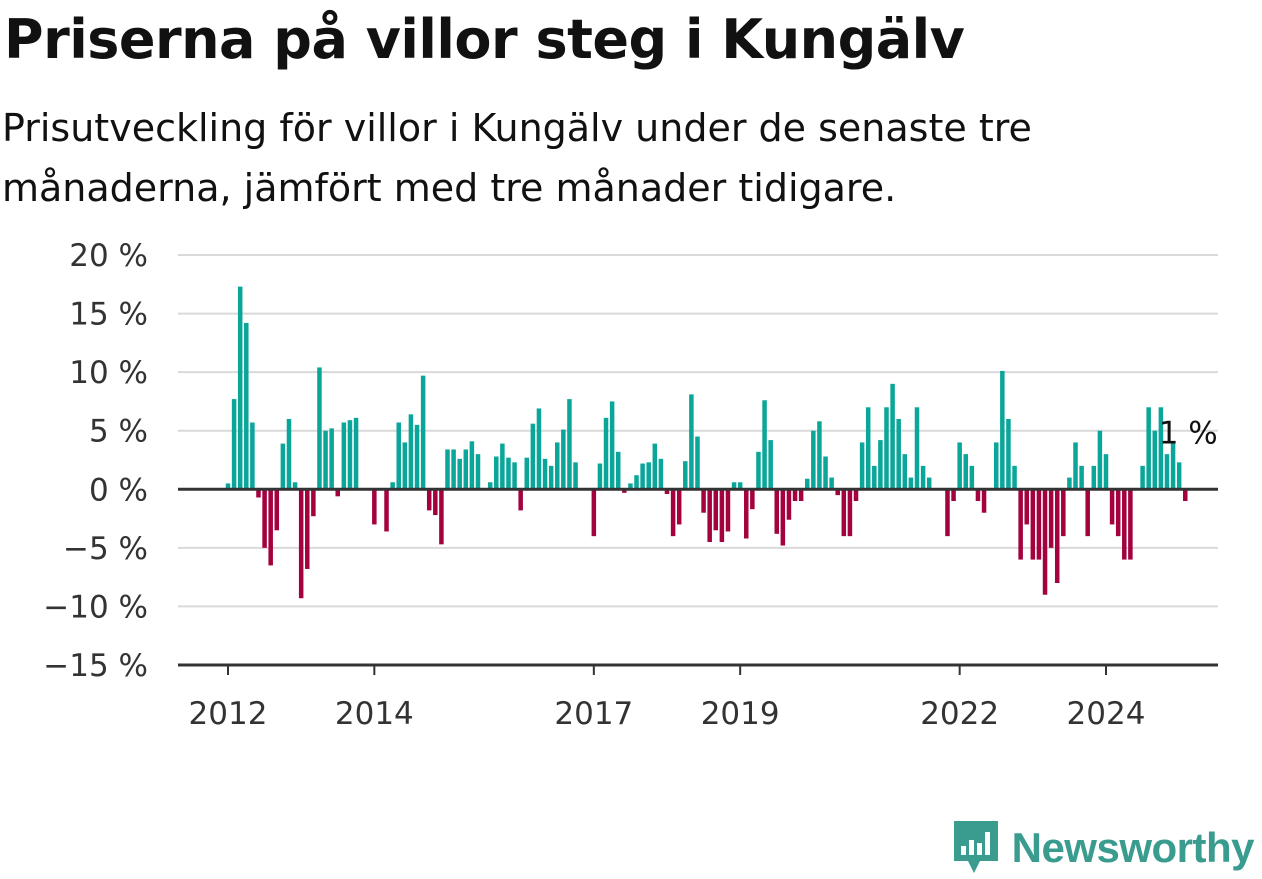 Image resolution: width=1262 pixels, height=879 pixels. Describe the element at coordinates (108, 315) in the screenshot. I see `y-tick-label: 15 %` at that location.